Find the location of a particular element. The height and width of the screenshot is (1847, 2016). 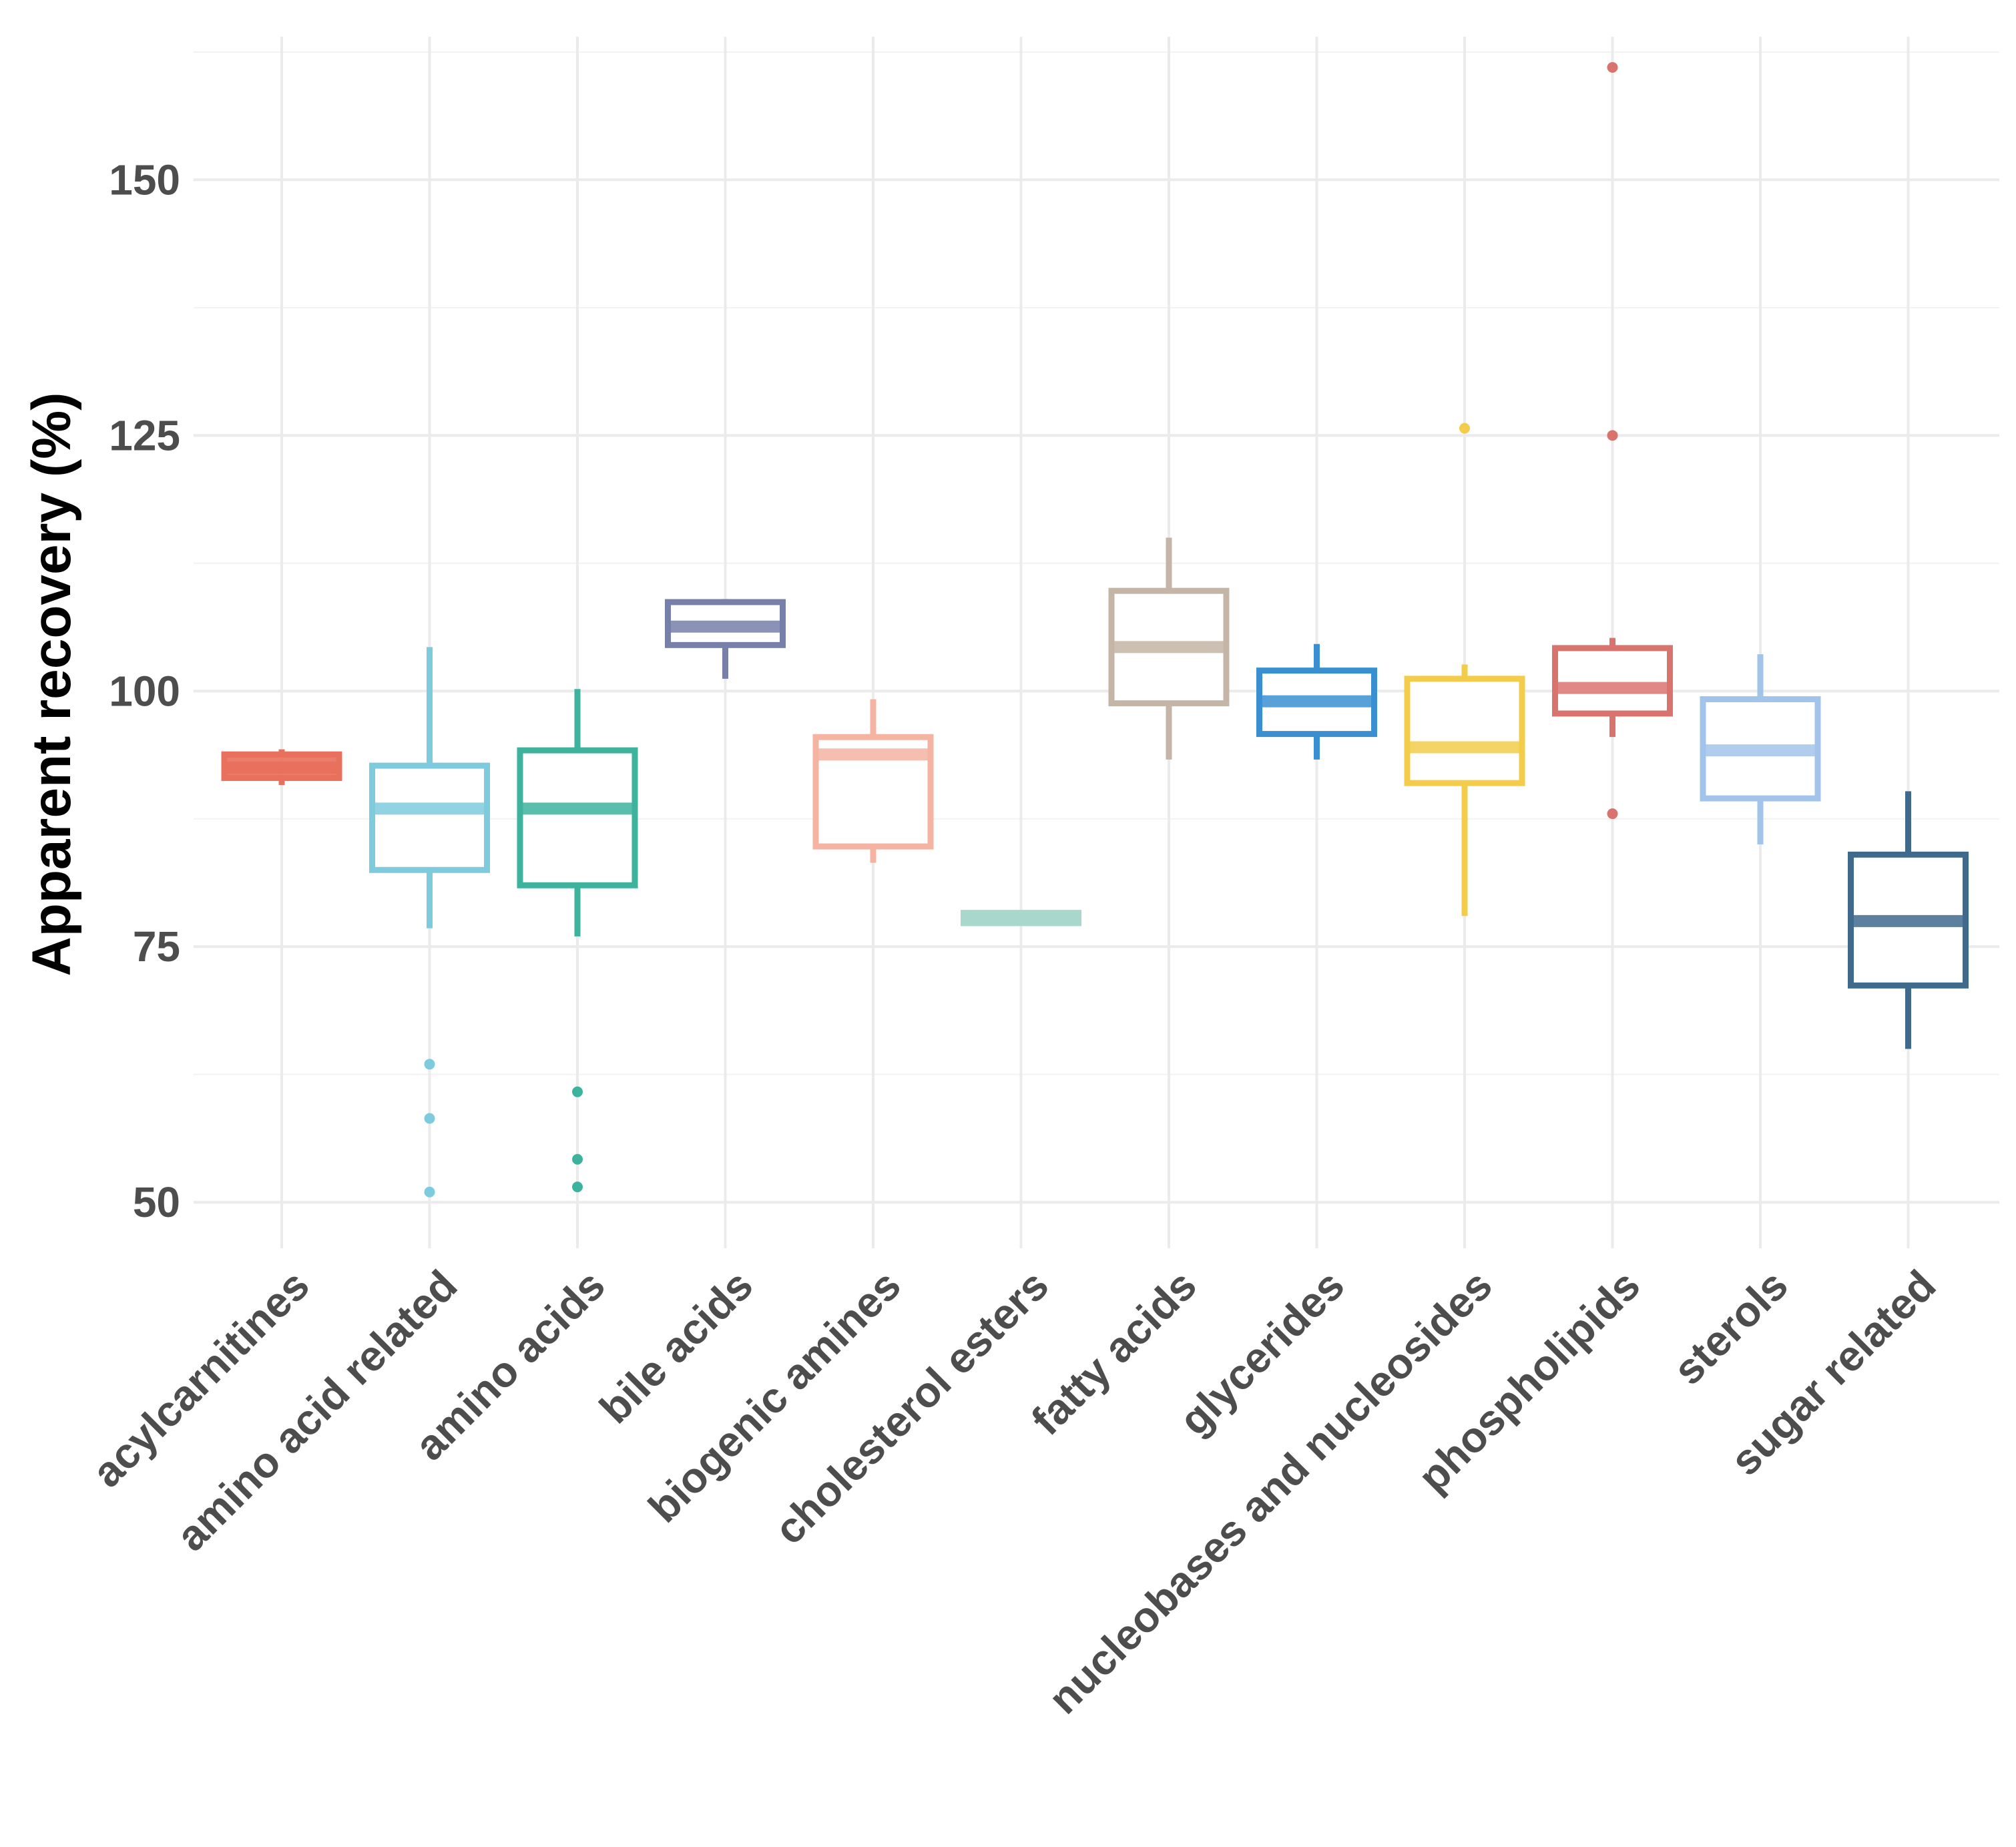

y-tick-label: 75 is located at coordinates (156, 947).